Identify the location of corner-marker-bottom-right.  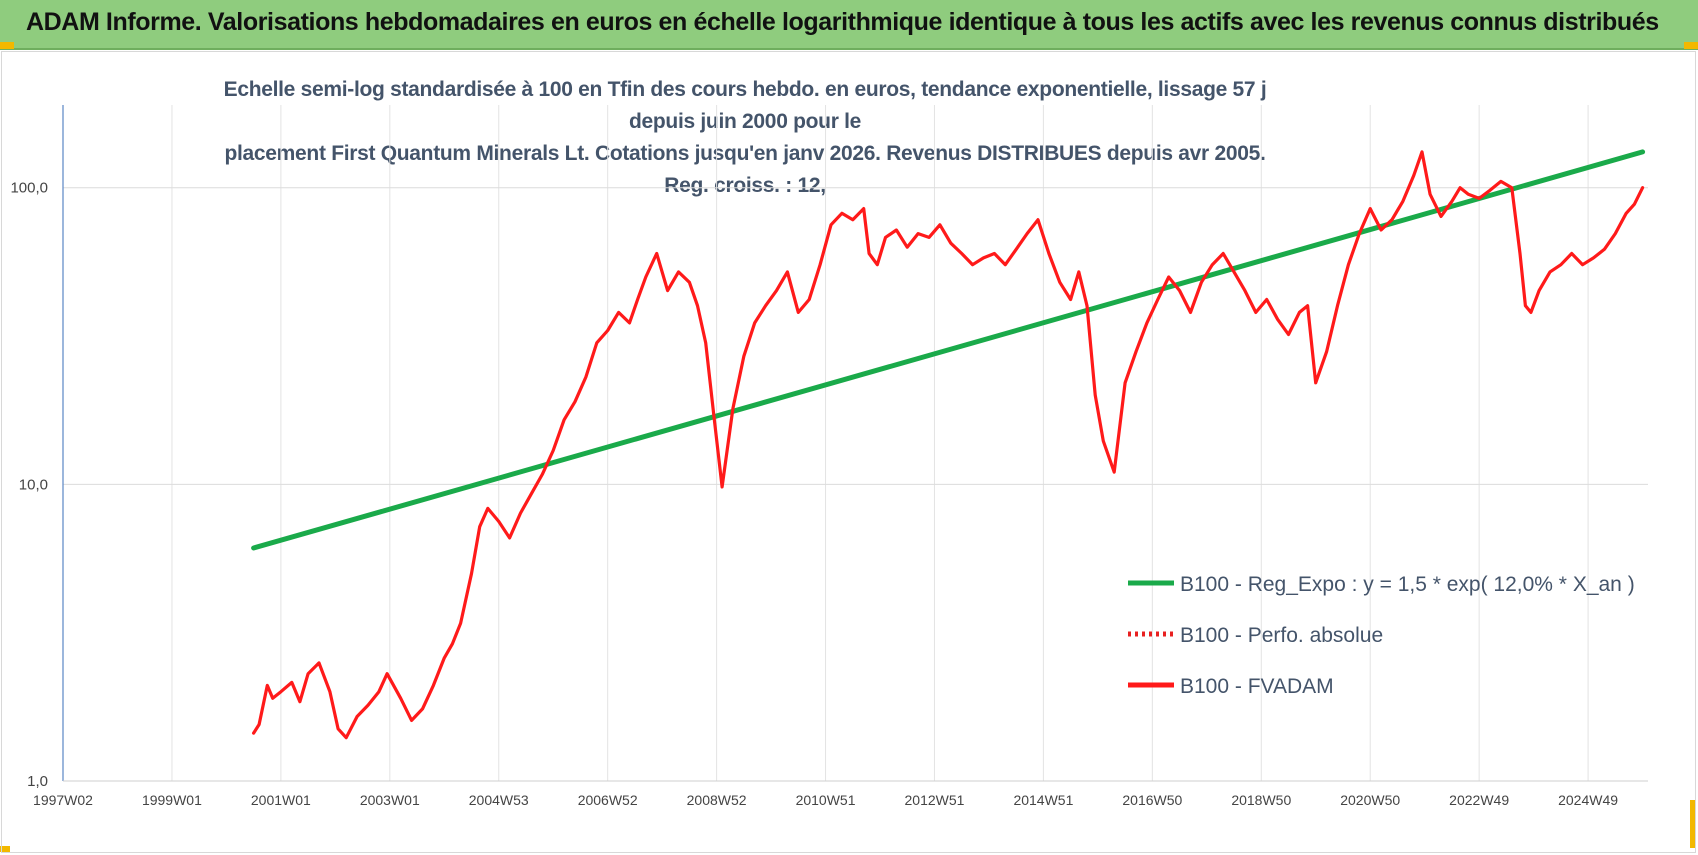
(1692, 824).